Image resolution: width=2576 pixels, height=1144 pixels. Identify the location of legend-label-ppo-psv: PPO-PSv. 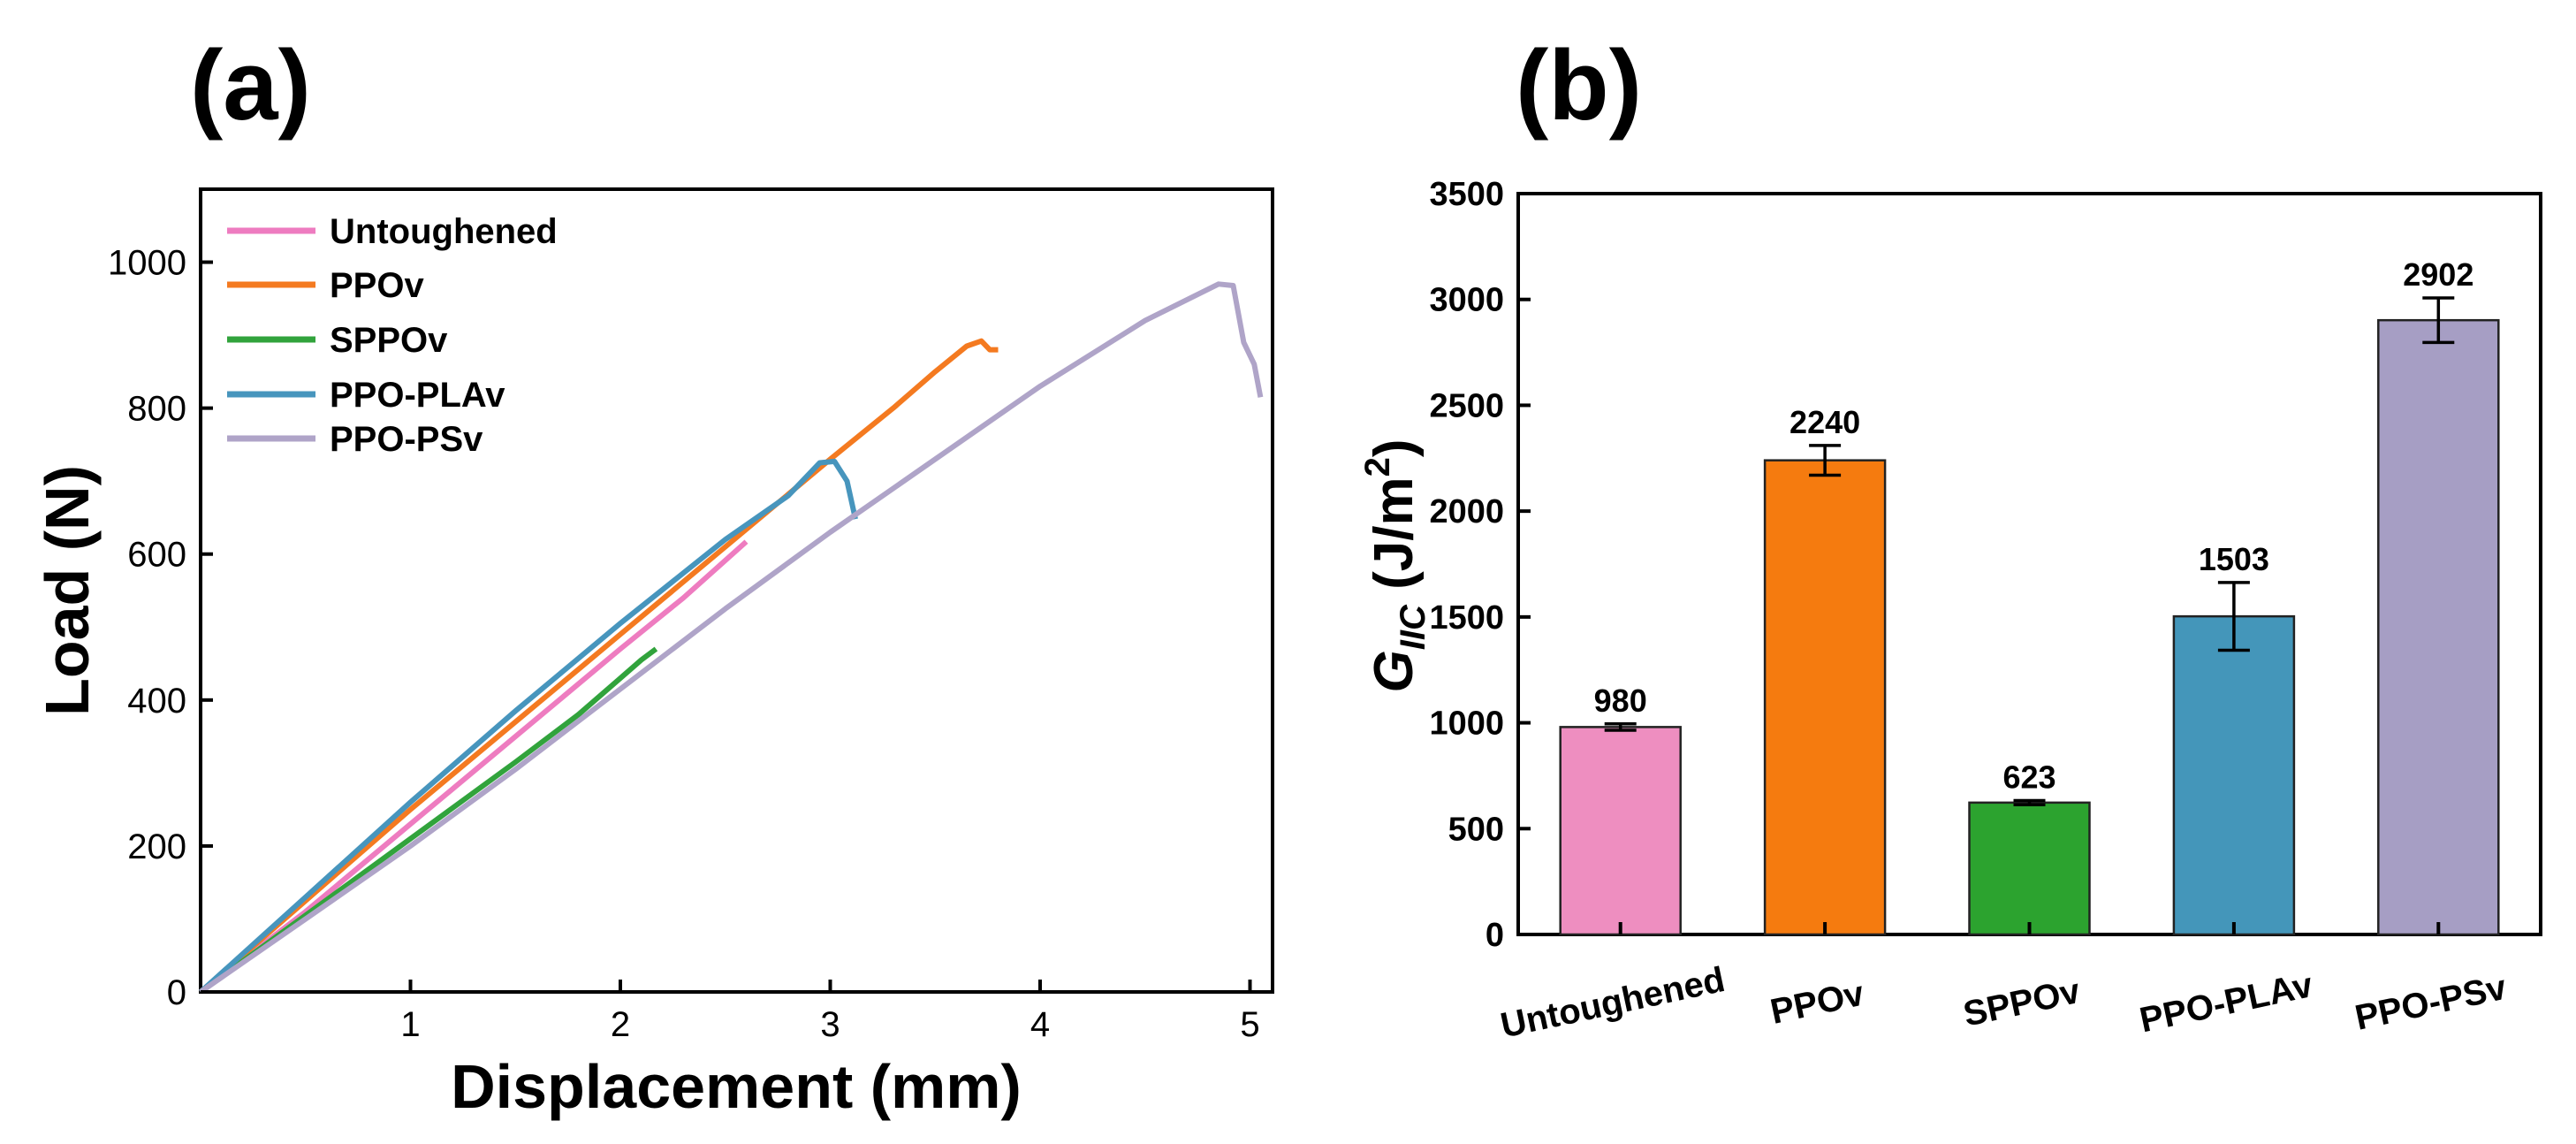
(406, 439).